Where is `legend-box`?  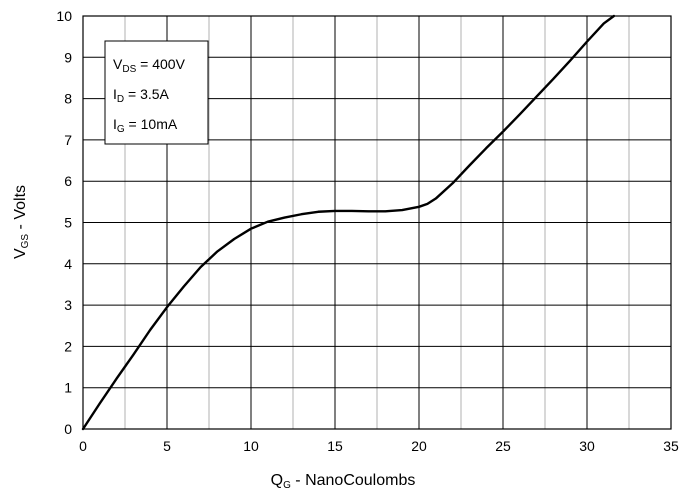
legend-box is located at coordinates (156, 92).